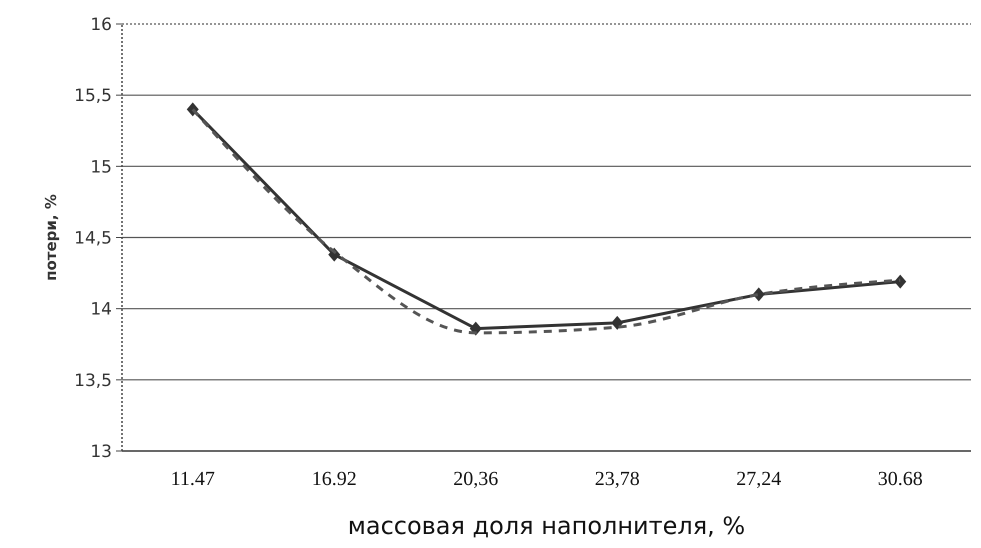 The width and height of the screenshot is (981, 548). What do you see at coordinates (93, 96) in the screenshot?
I see `y-tick-label: 15,5` at bounding box center [93, 96].